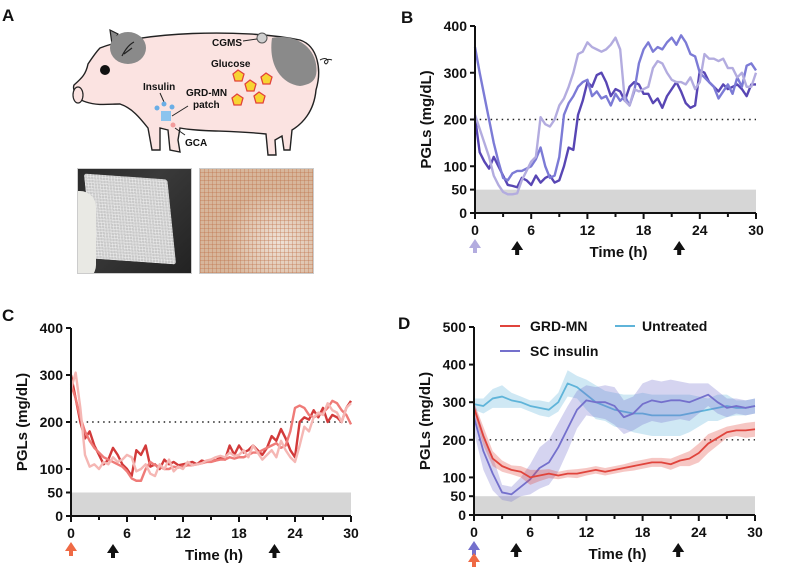 This screenshot has height=580, width=800. I want to click on legend-label-grd-mn: GRD-MN, so click(559, 326).